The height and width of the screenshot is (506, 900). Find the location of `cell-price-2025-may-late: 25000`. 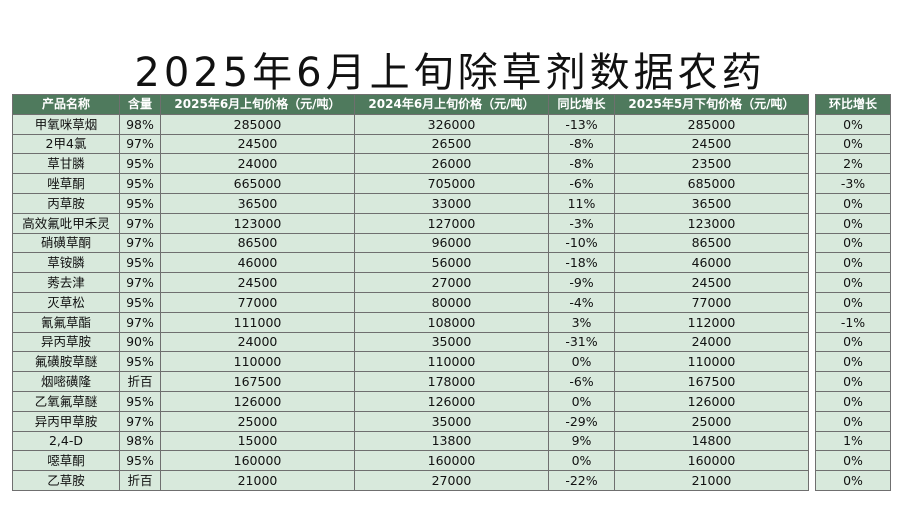

cell-price-2025-may-late: 25000 is located at coordinates (711, 421).